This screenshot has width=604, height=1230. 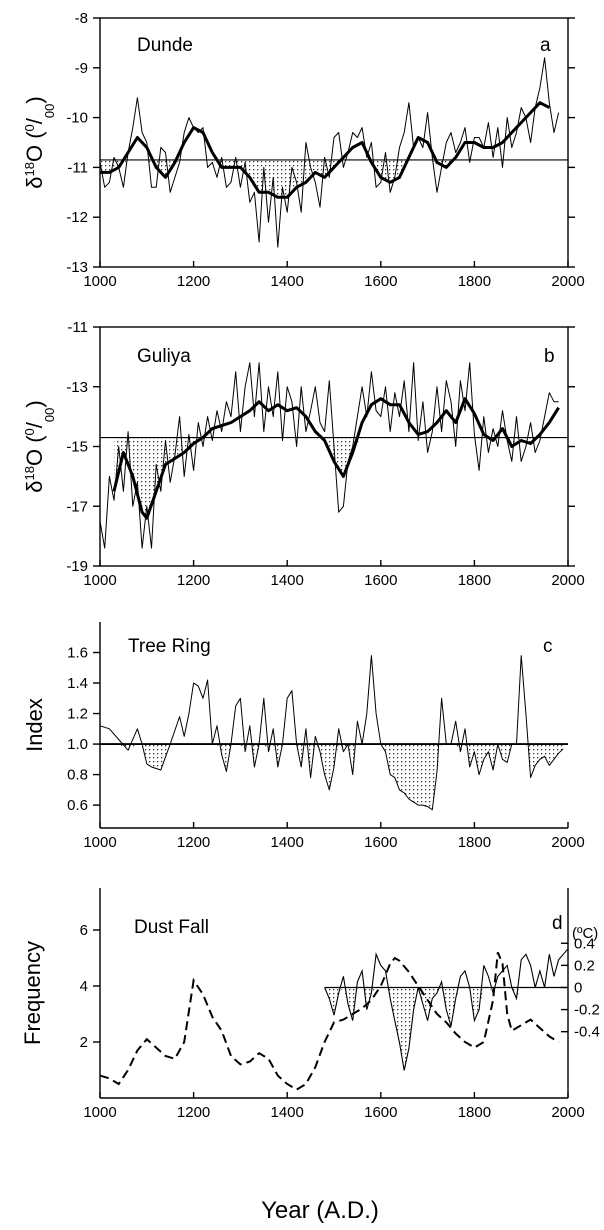 What do you see at coordinates (77, 217) in the screenshot?
I see `y-tick-label: -12` at bounding box center [77, 217].